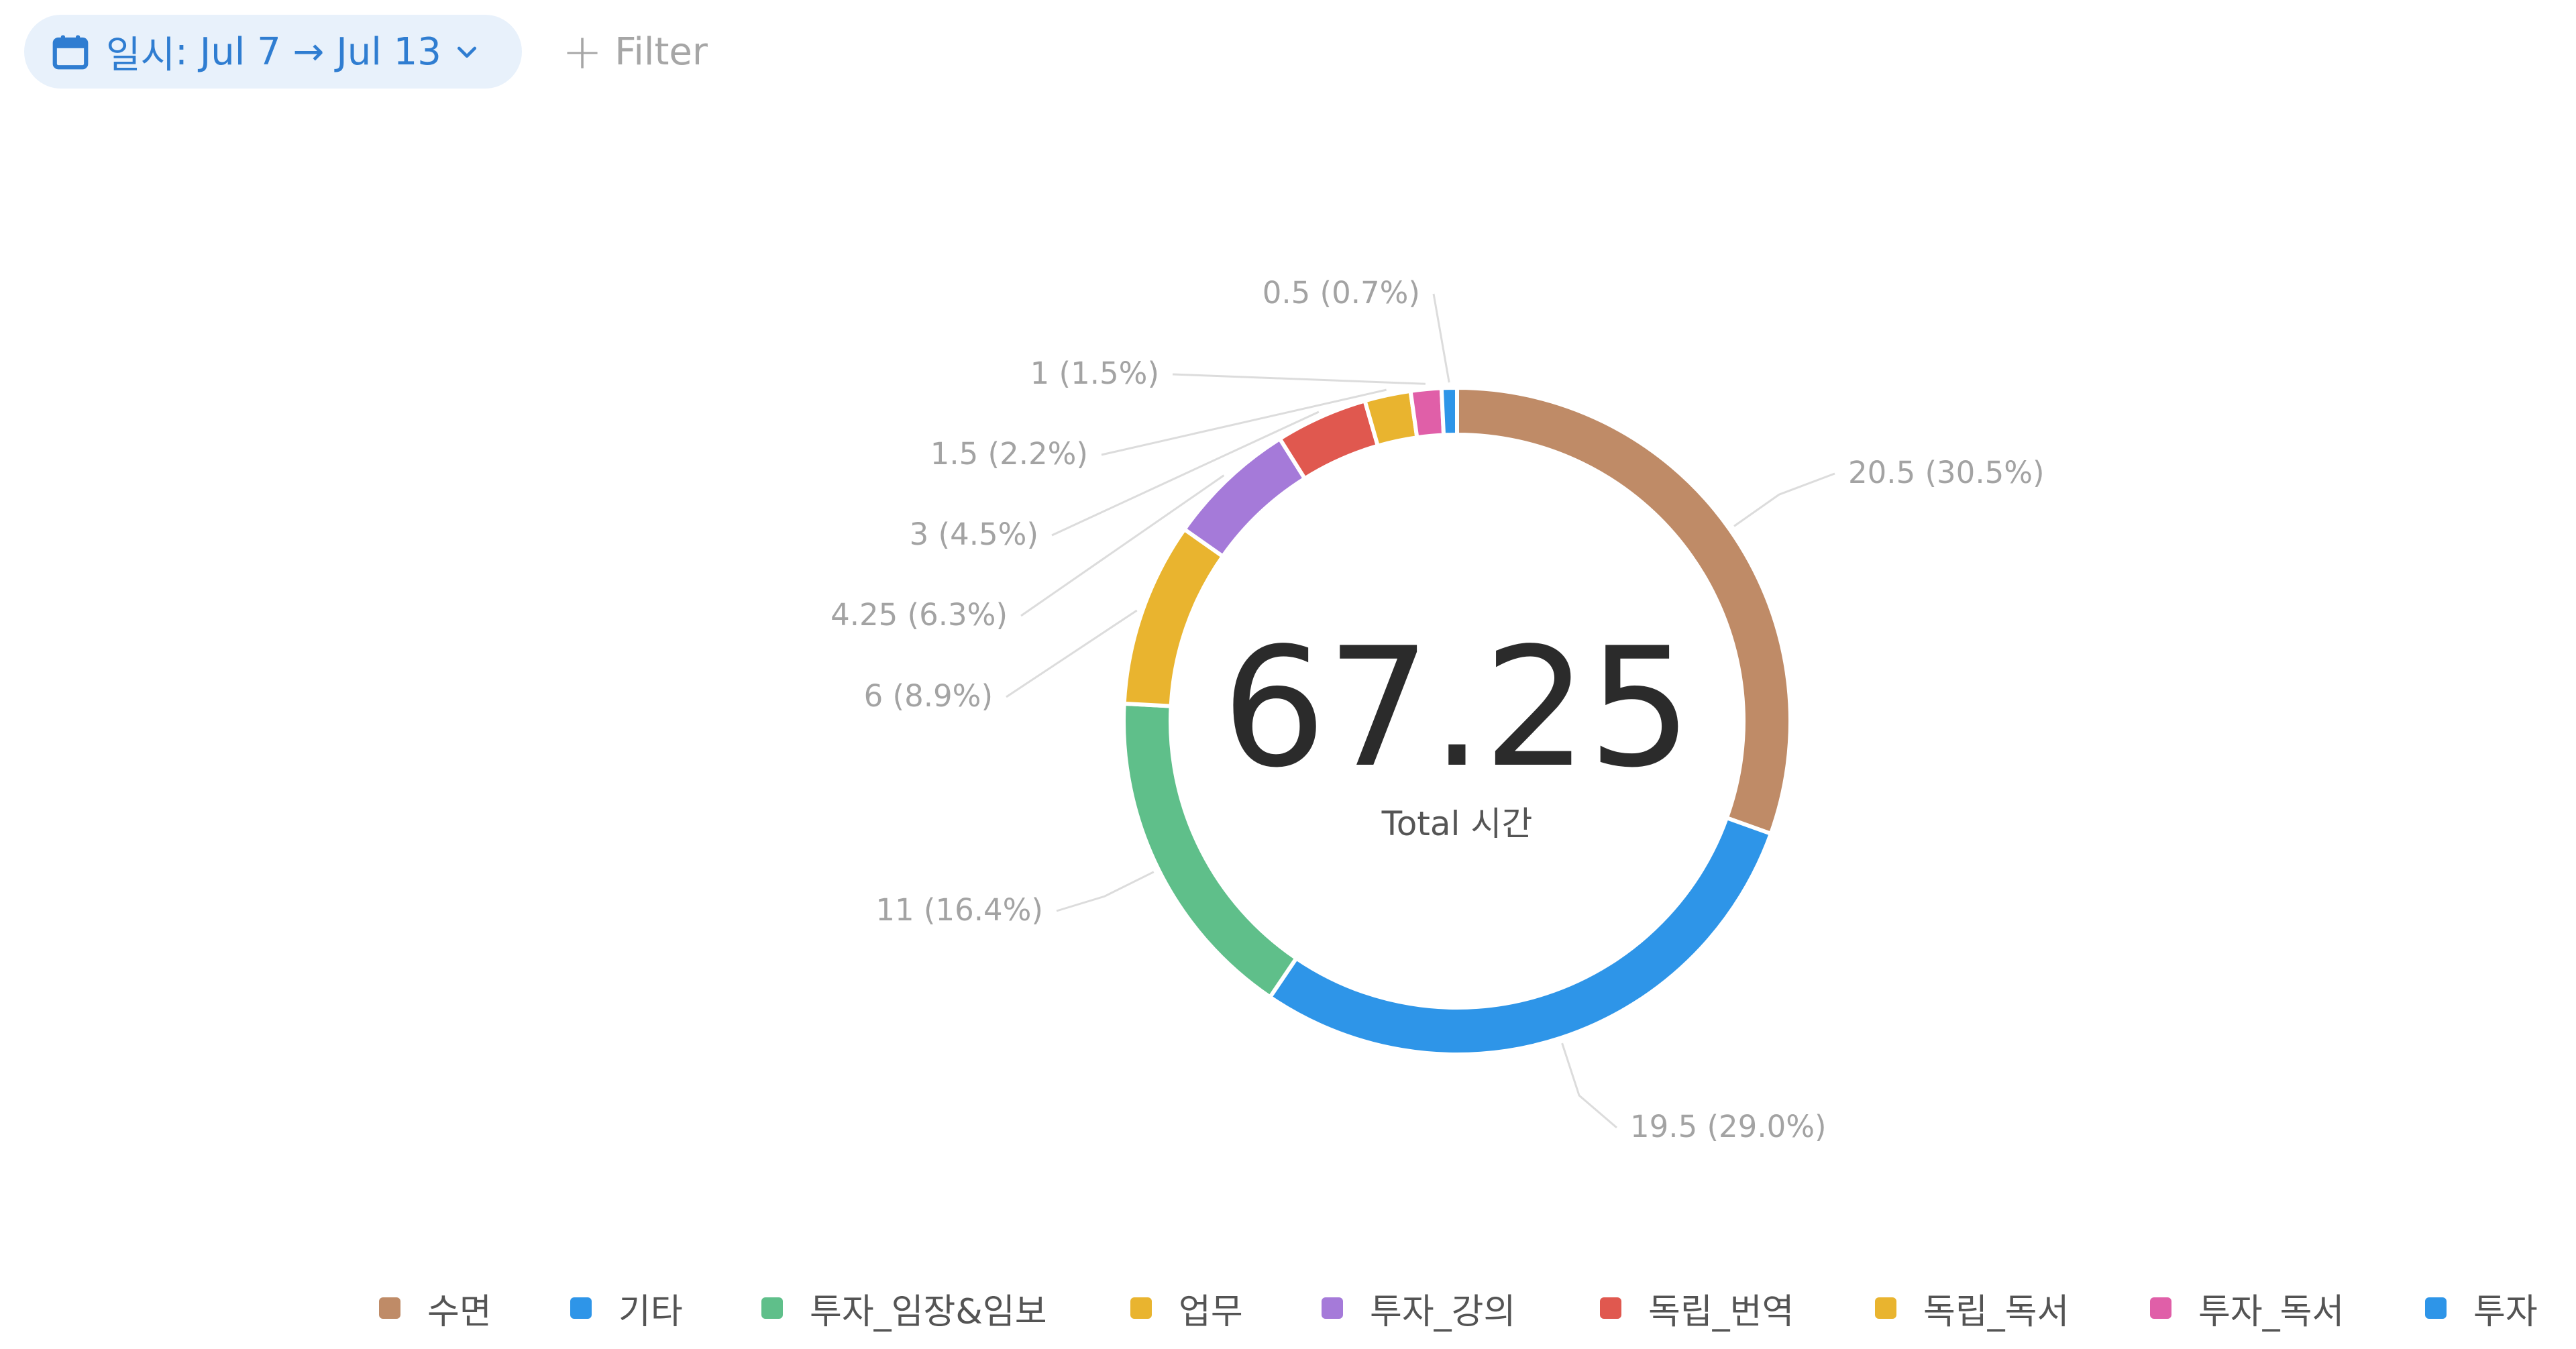  Describe the element at coordinates (959, 910) in the screenshot. I see `slice-data-label: 11 (16.4%)` at that location.